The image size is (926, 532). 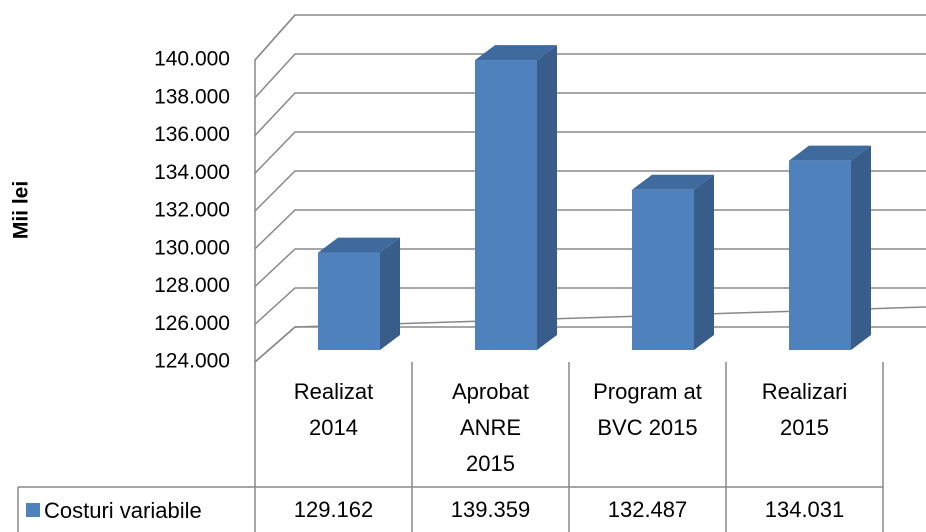 I want to click on category-label-text: Aprobat ANRE 2015, so click(x=490, y=427).